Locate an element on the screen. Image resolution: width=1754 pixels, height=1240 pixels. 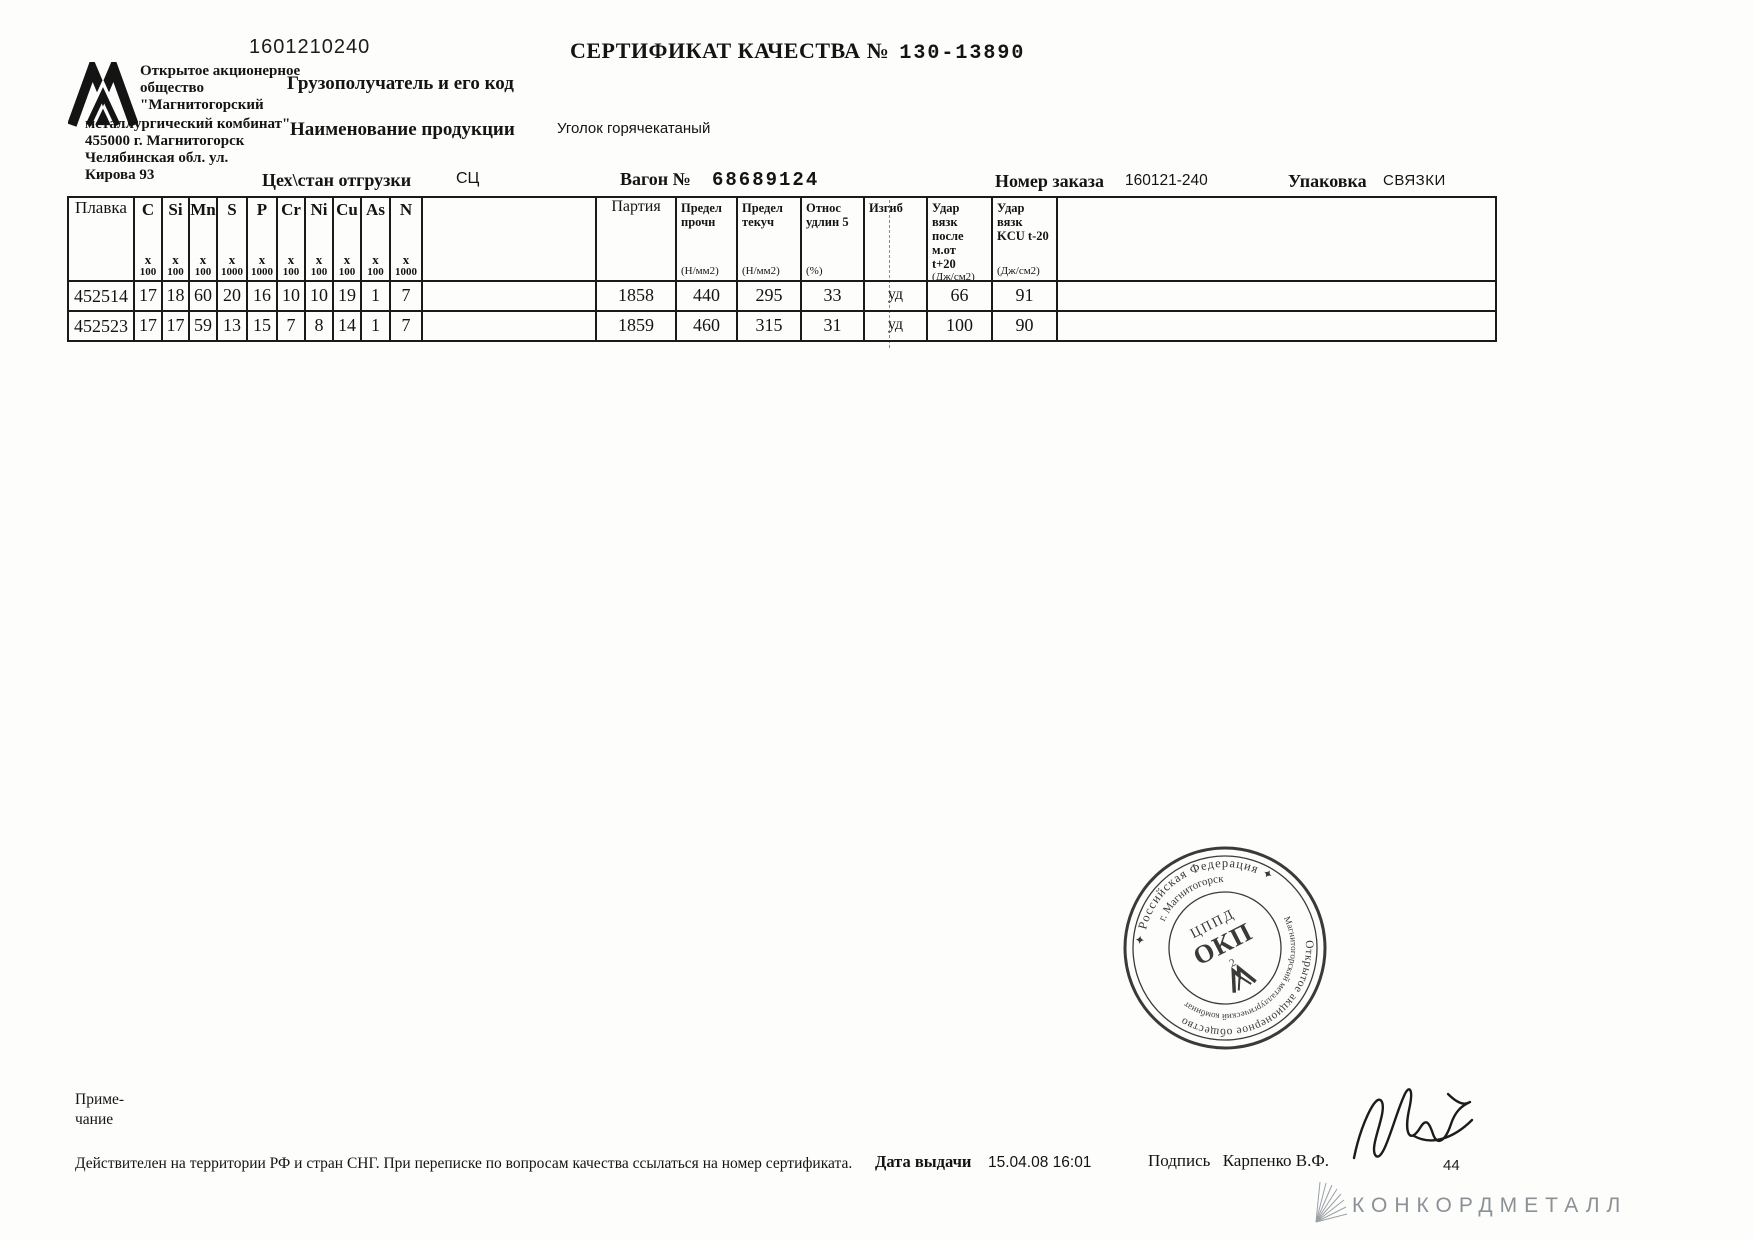
col-header-impact-t20: Удар вязк после м.от t+20 (Дж/см2) is located at coordinates (959, 239).